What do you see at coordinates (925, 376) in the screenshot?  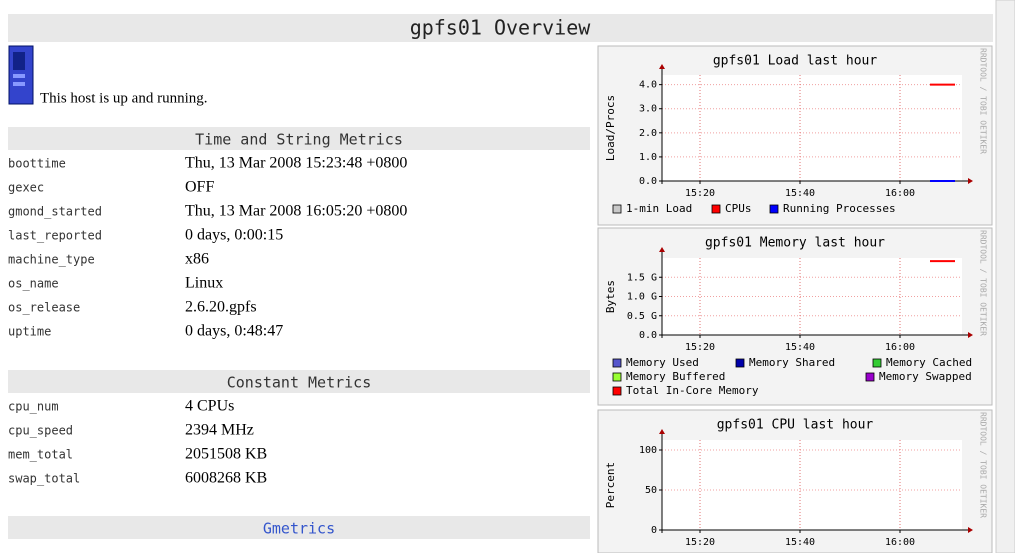 I see `legend-label: Memory Swapped` at bounding box center [925, 376].